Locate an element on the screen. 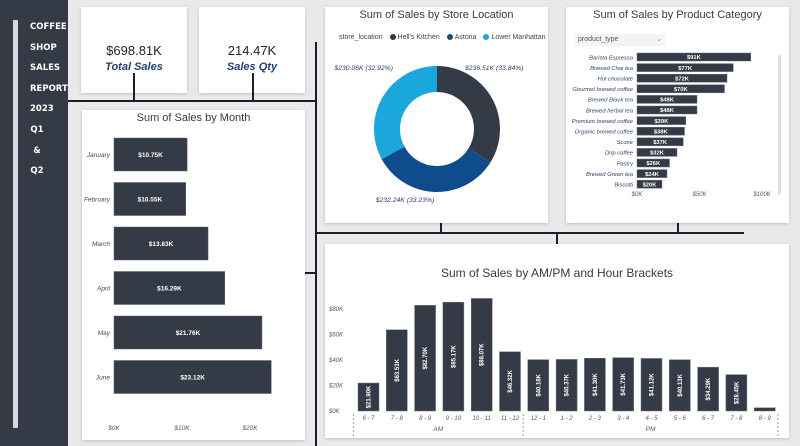  x-tick-label: $100K is located at coordinates (761, 195).